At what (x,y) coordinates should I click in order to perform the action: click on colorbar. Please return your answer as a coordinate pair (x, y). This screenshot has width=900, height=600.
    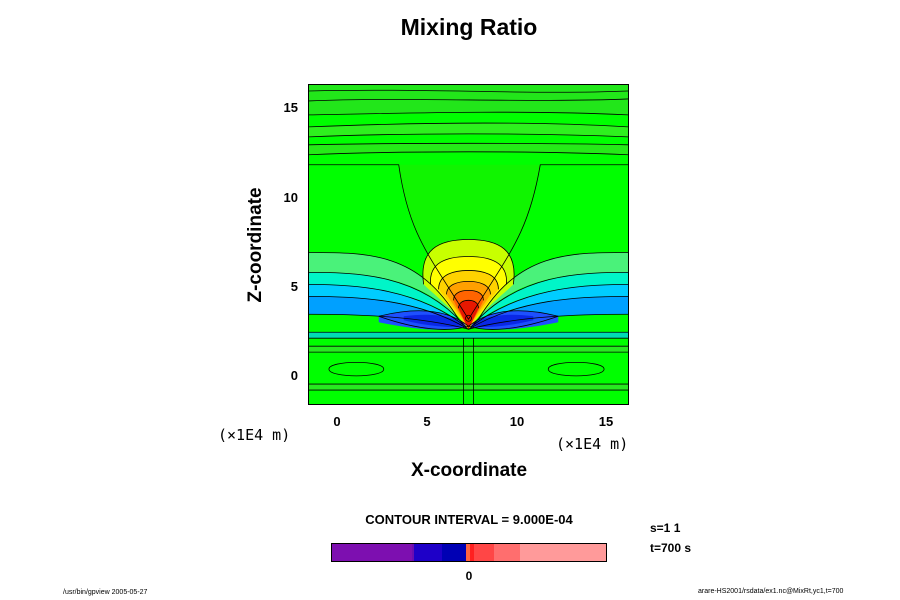
    Looking at the image, I should click on (469, 552).